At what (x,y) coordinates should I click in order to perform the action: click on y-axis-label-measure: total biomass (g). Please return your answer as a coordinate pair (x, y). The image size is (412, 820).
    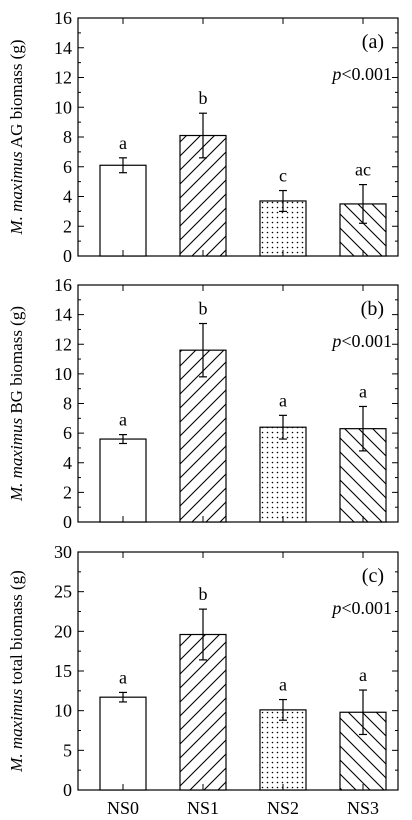
    Looking at the image, I should click on (16, 629).